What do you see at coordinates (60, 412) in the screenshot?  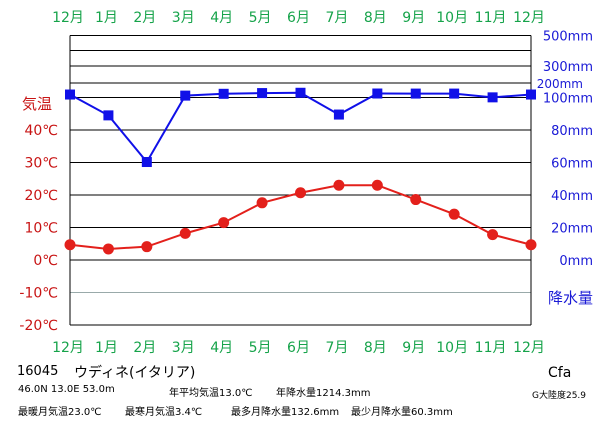 I see `warmest-month-temp: 最暖月気温23.0℃` at bounding box center [60, 412].